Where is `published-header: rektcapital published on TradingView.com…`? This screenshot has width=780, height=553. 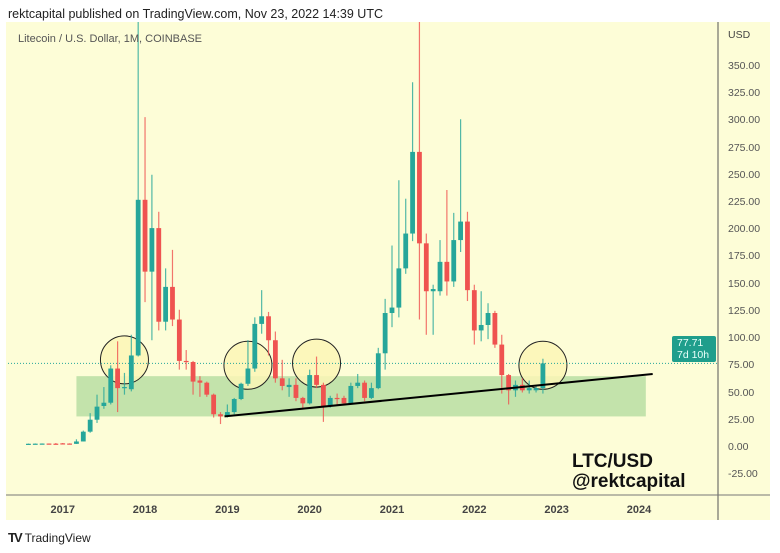
published-header: rektcapital published on TradingView.com… is located at coordinates (195, 14).